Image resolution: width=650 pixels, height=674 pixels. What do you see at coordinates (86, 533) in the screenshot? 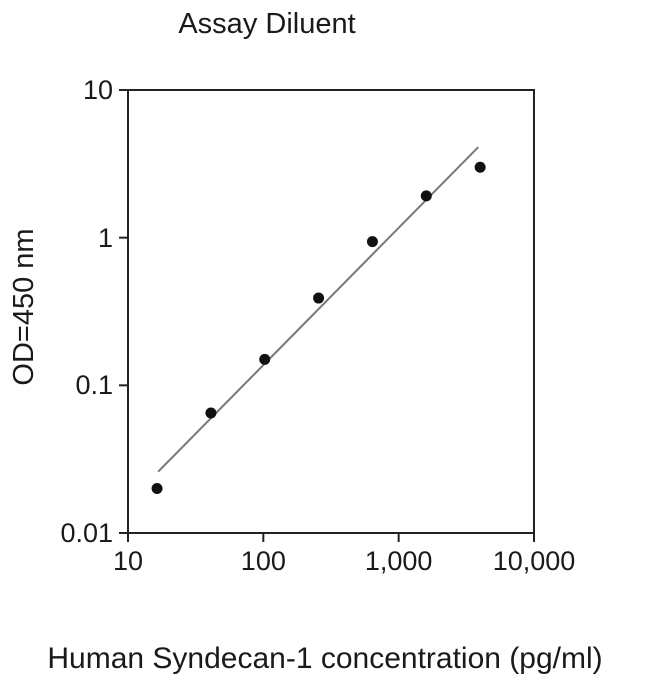
I see `y-tick-label: 0.01` at bounding box center [86, 533].